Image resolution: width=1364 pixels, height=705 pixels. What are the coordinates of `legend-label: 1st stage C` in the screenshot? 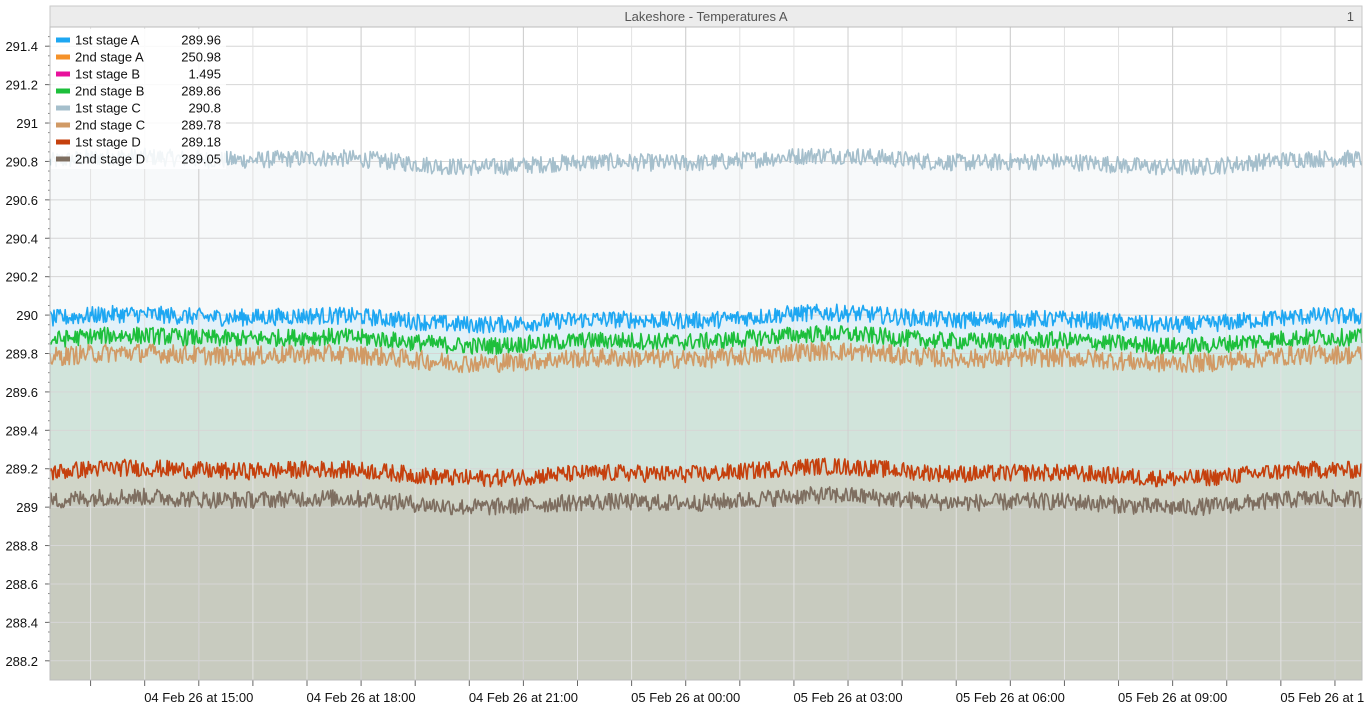 It's located at (108, 108).